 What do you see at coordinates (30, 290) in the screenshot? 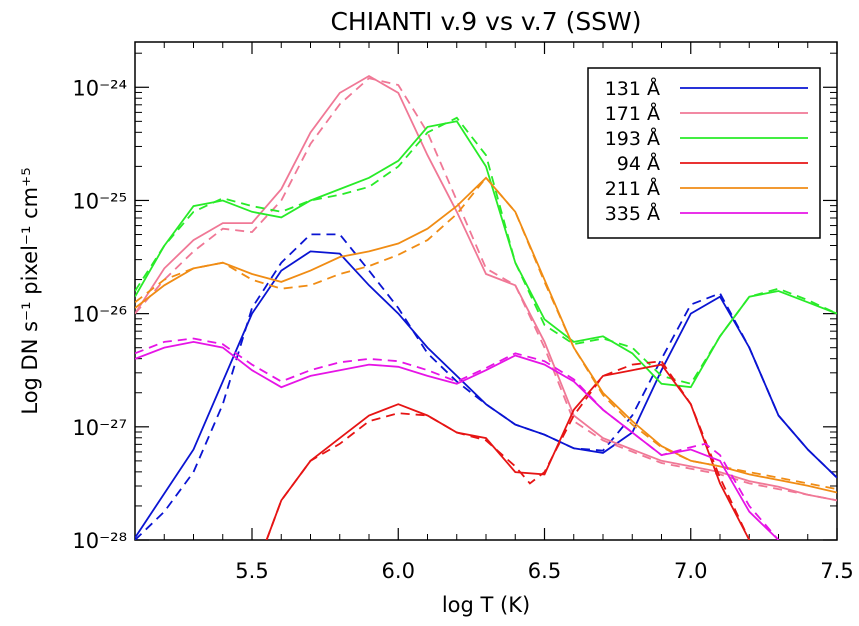
I see `y-axis-label: Log DN s⁻¹ pixel⁻¹ cm⁺⁵` at bounding box center [30, 290].